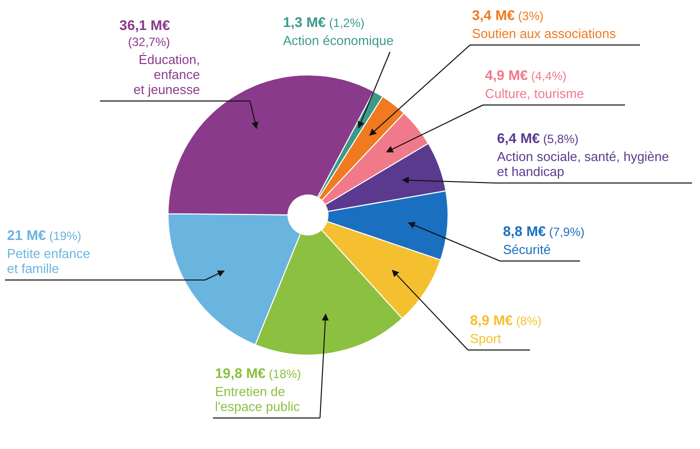  Describe the element at coordinates (257, 399) in the screenshot. I see `slice-label: Entretien de l'espace public` at that location.